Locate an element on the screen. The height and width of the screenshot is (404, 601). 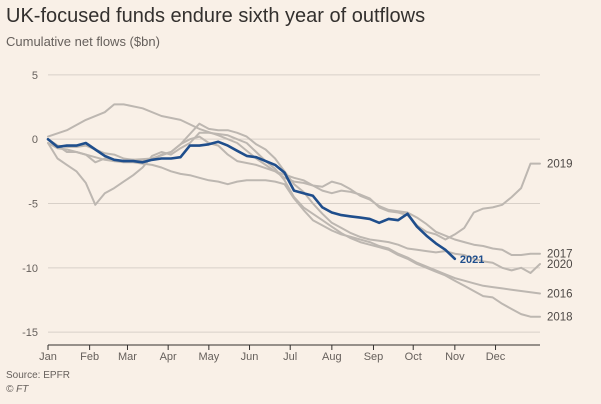
x-tick-label: Nov is located at coordinates (455, 357).